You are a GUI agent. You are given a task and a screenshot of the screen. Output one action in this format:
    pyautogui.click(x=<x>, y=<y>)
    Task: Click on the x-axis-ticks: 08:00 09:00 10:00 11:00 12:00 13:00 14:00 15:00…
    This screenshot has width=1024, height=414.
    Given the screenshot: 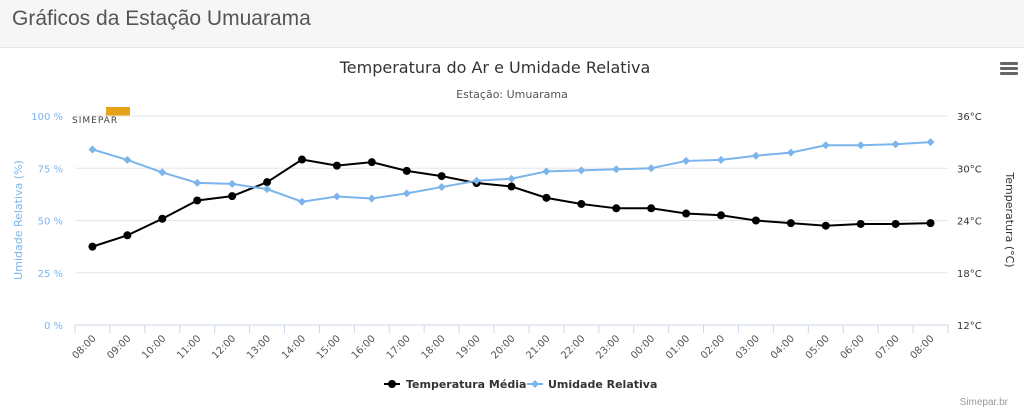 What is the action you would take?
    pyautogui.click(x=509, y=343)
    